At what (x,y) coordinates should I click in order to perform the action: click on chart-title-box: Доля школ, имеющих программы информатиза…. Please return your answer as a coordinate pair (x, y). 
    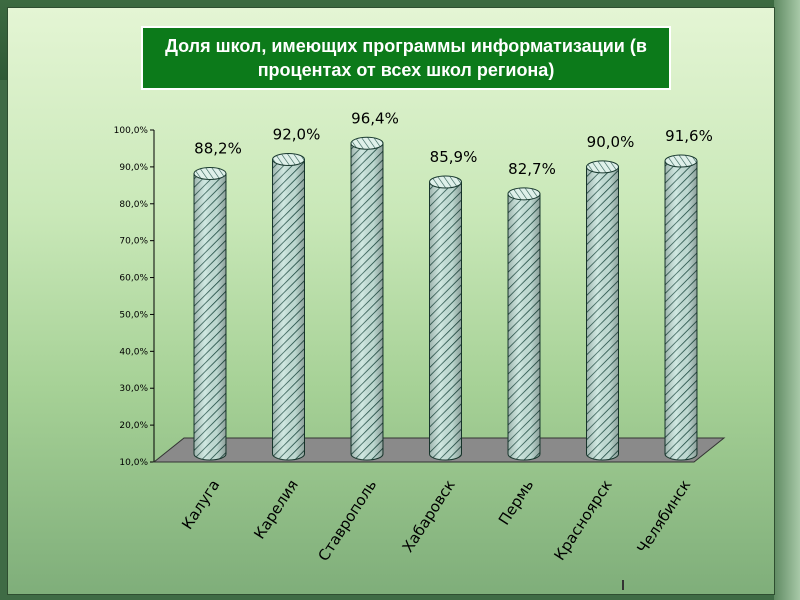
    Looking at the image, I should click on (406, 58).